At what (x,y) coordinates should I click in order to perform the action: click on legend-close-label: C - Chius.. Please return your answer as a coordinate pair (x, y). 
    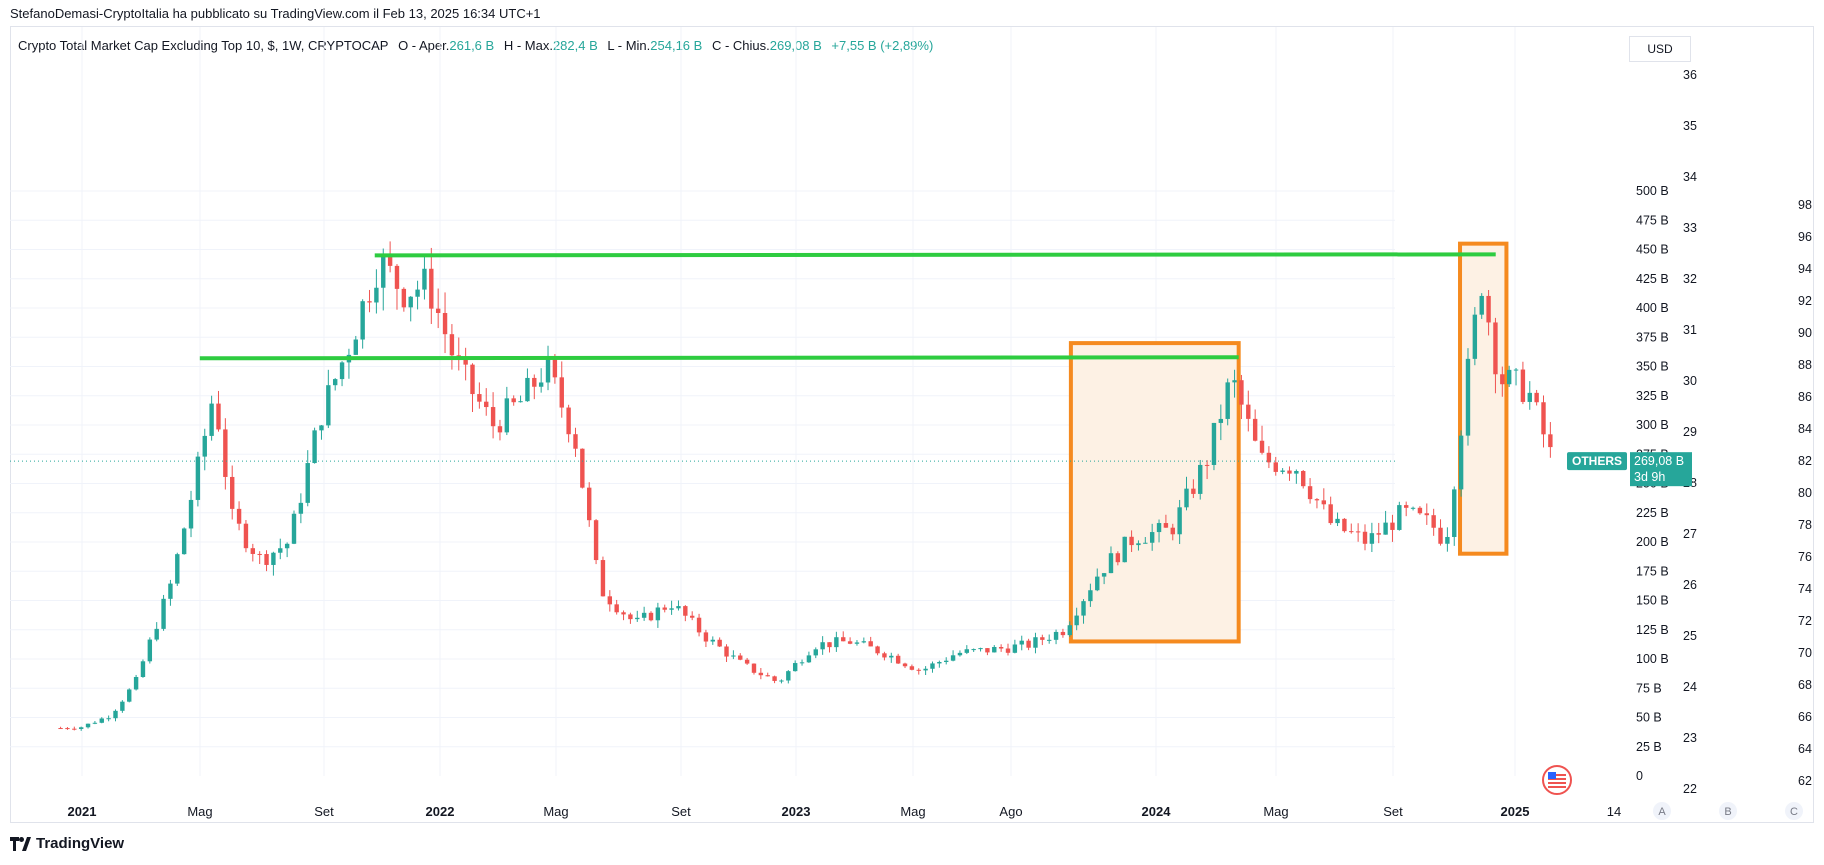
    Looking at the image, I should click on (740, 45).